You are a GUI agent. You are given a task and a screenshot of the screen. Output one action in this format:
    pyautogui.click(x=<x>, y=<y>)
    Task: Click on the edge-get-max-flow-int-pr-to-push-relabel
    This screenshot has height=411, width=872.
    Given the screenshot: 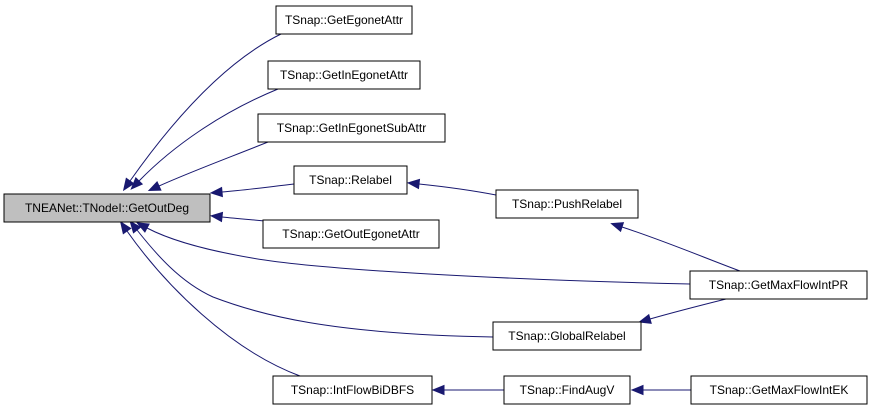 What is the action you would take?
    pyautogui.click(x=675, y=247)
    